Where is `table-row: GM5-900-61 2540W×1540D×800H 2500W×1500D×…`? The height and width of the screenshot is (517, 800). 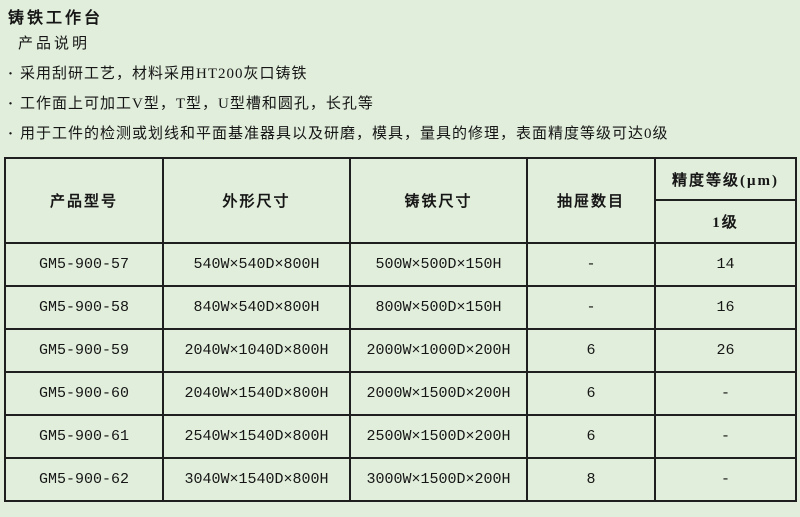 table-row: GM5-900-61 2540W×1540D×800H 2500W×1500D×… is located at coordinates (400, 436).